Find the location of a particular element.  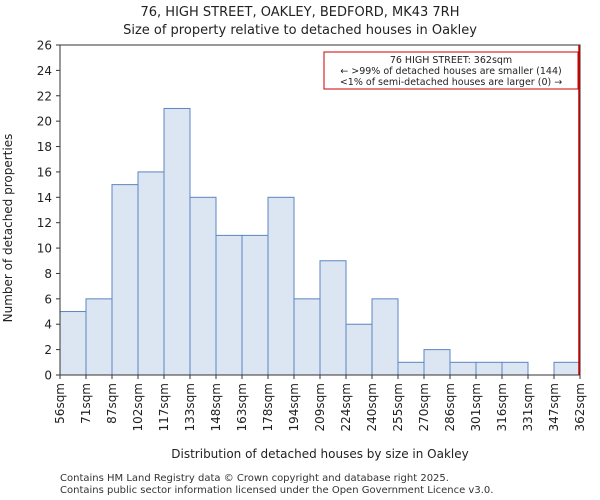

x-tick-label: 163sqm is located at coordinates (242, 407).